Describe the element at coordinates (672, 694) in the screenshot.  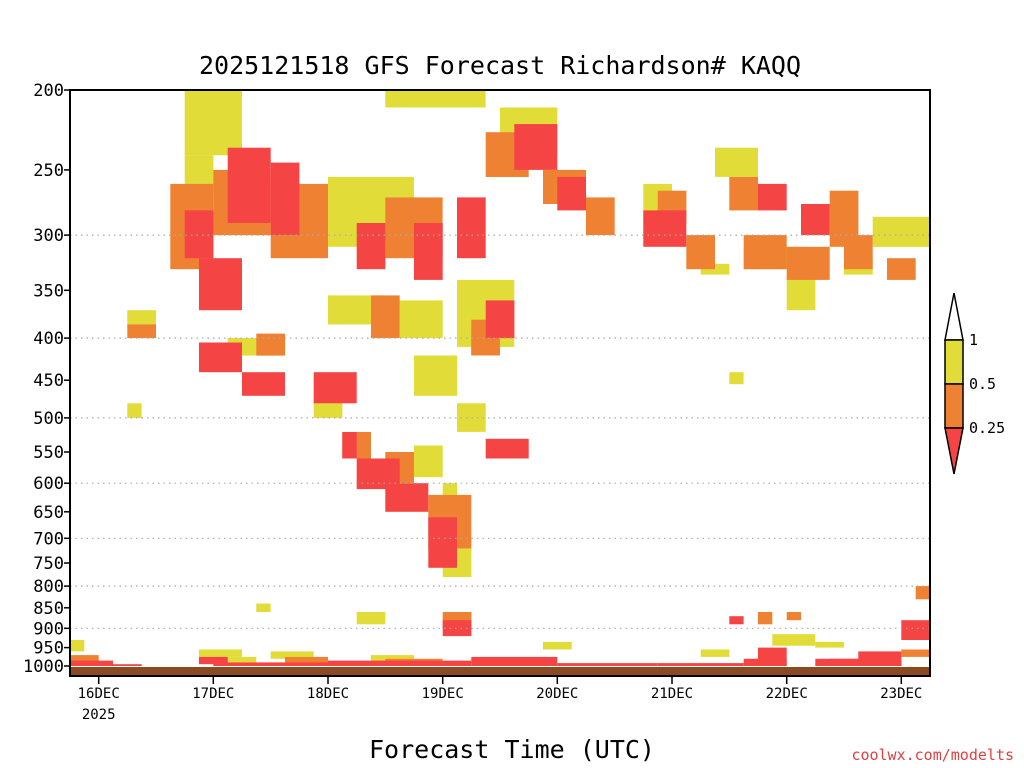
I see `x-tick-label: 21DEC` at that location.